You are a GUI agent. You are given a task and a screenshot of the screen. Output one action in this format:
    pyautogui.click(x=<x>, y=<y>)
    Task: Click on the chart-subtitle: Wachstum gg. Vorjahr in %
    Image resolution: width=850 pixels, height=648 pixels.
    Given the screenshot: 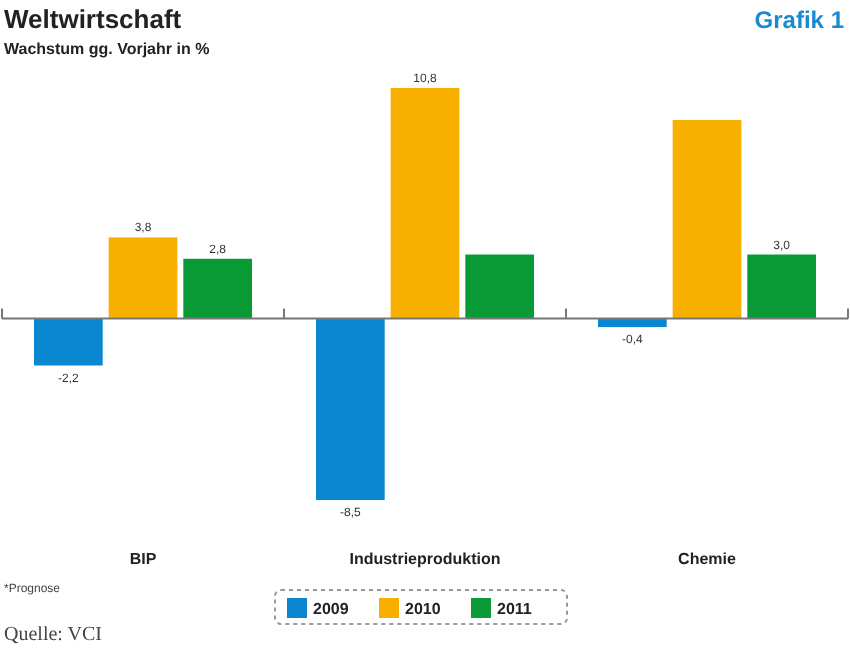 What is the action you would take?
    pyautogui.click(x=107, y=49)
    